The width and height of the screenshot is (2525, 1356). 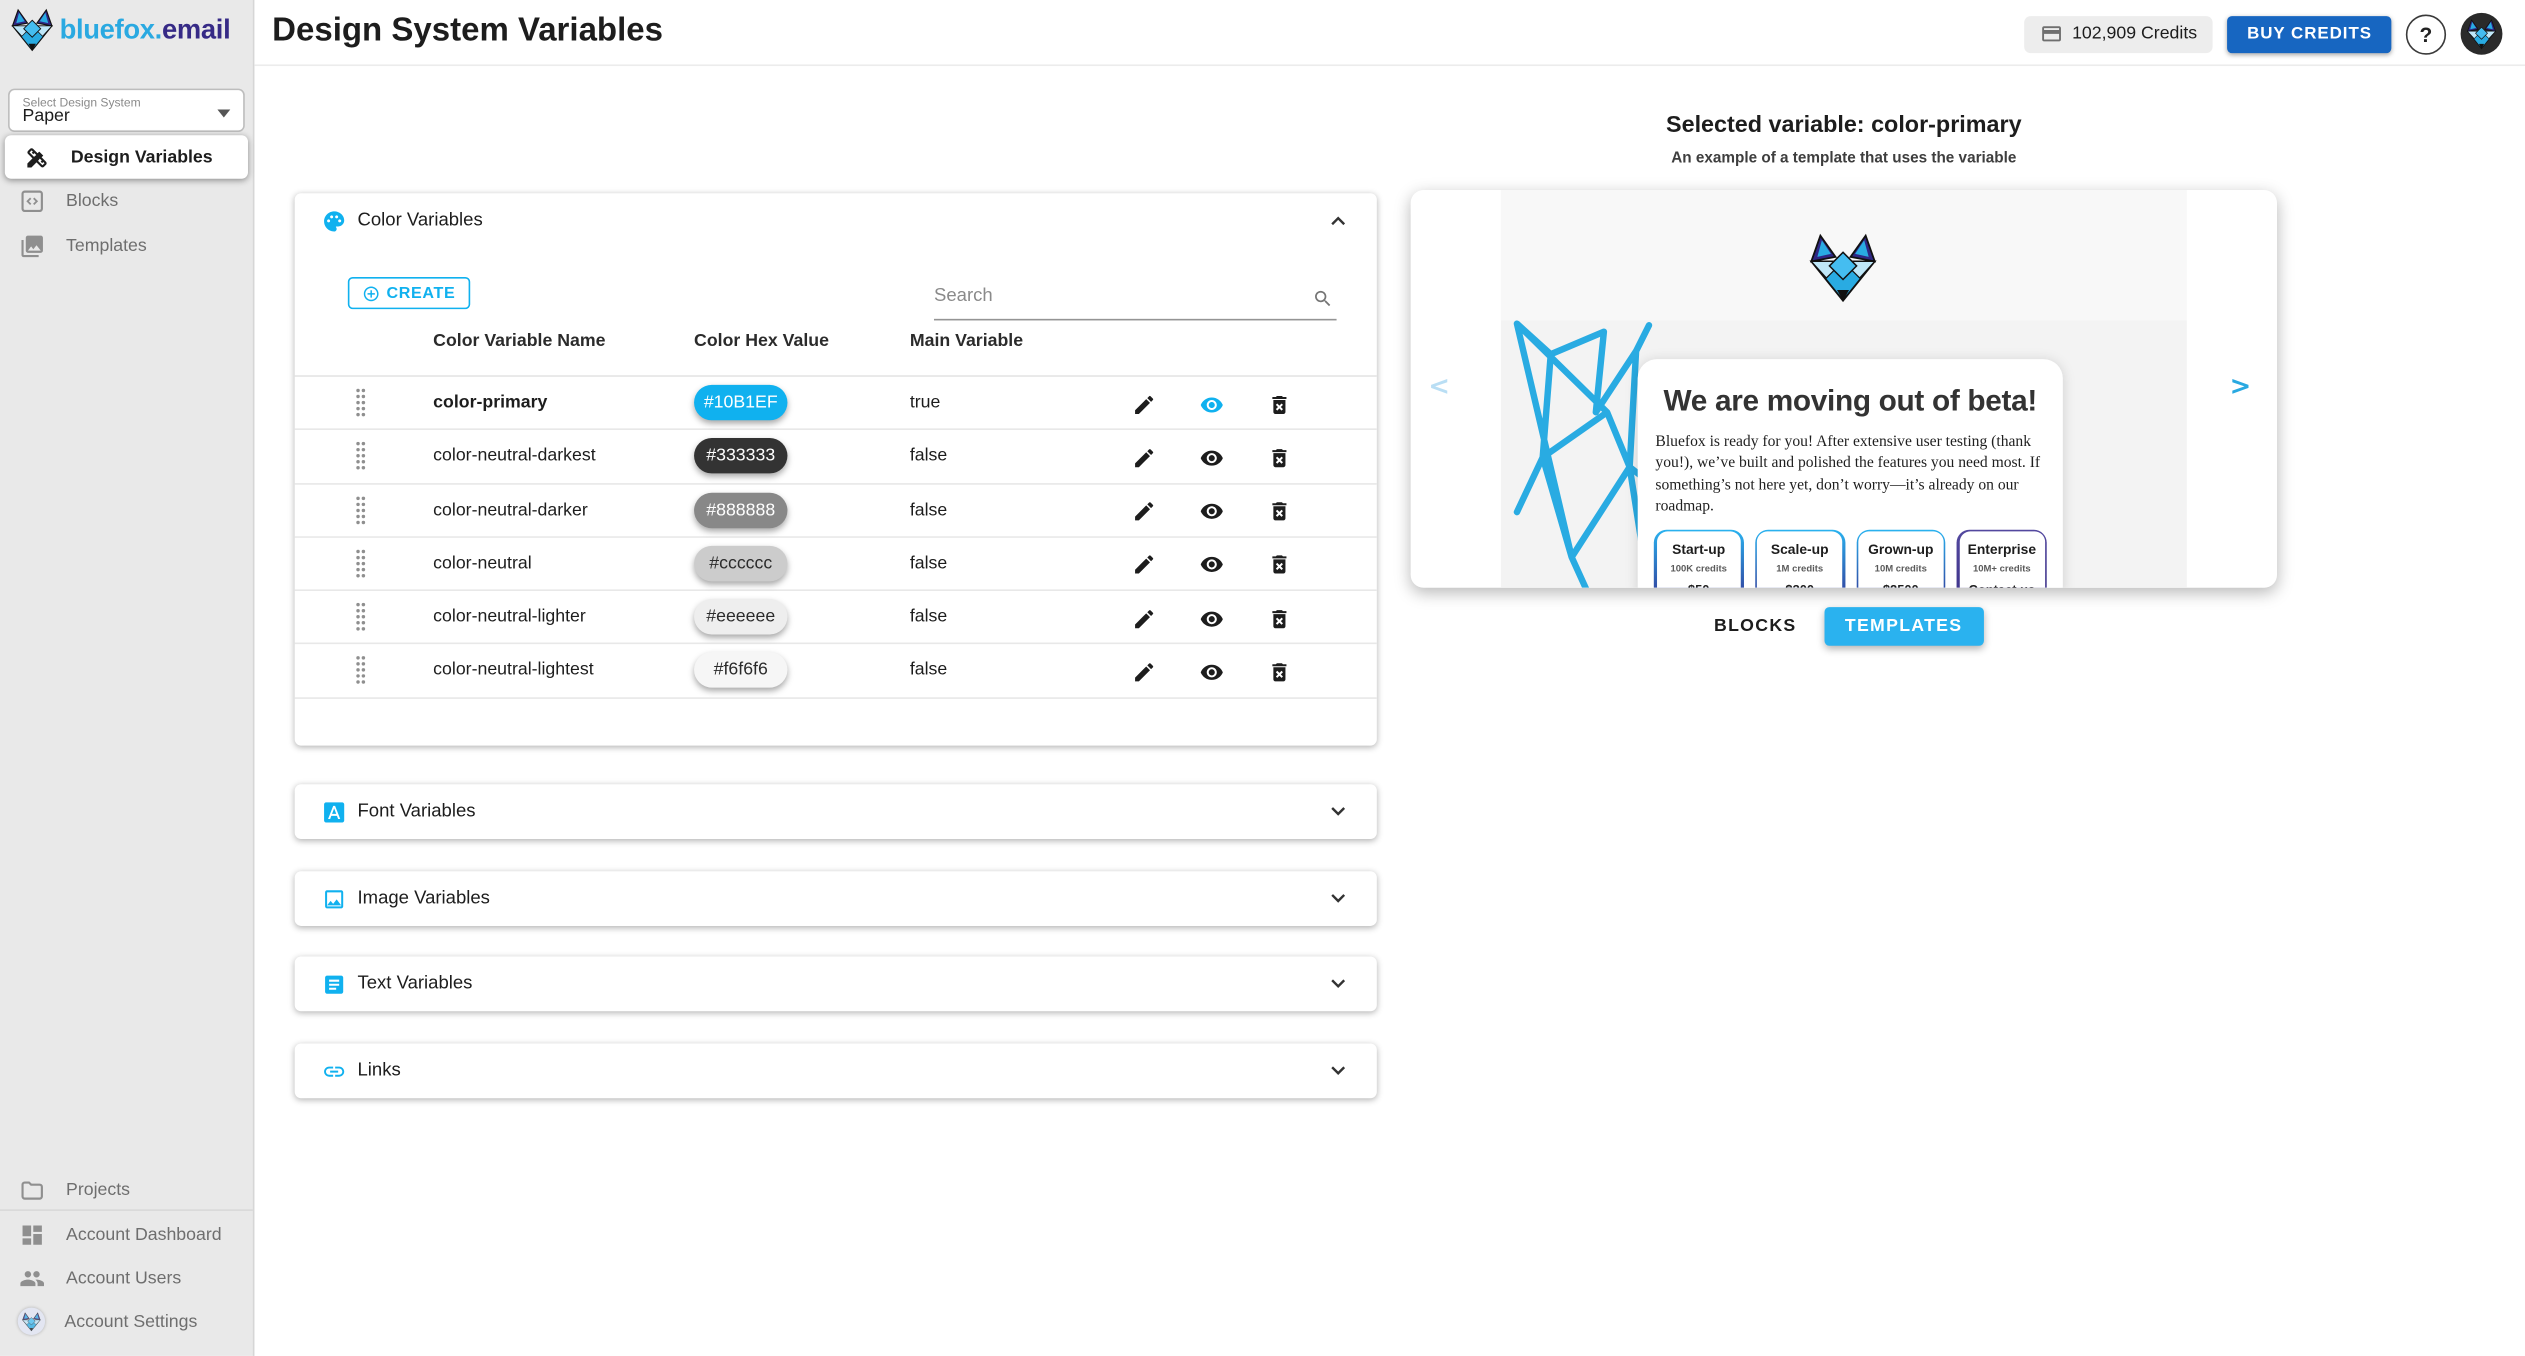 I want to click on sidebar-item-account-dashboard: Account Dashboard, so click(x=127, y=1234).